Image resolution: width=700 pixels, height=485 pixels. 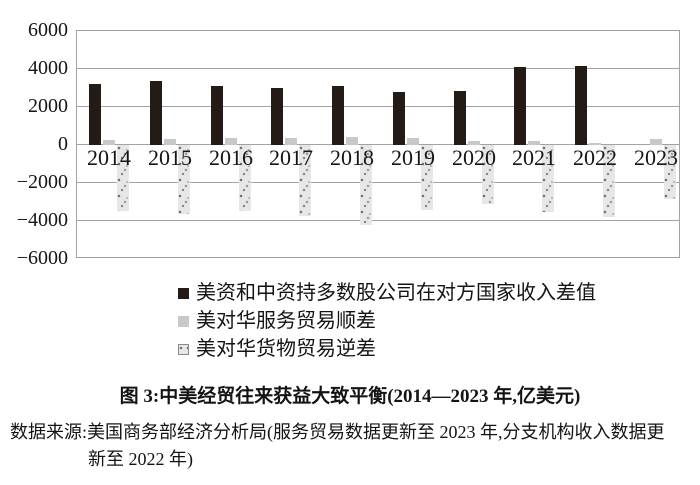 I want to click on legend-item-services-surplus: 美对华服务贸易顺差, so click(x=387, y=321).